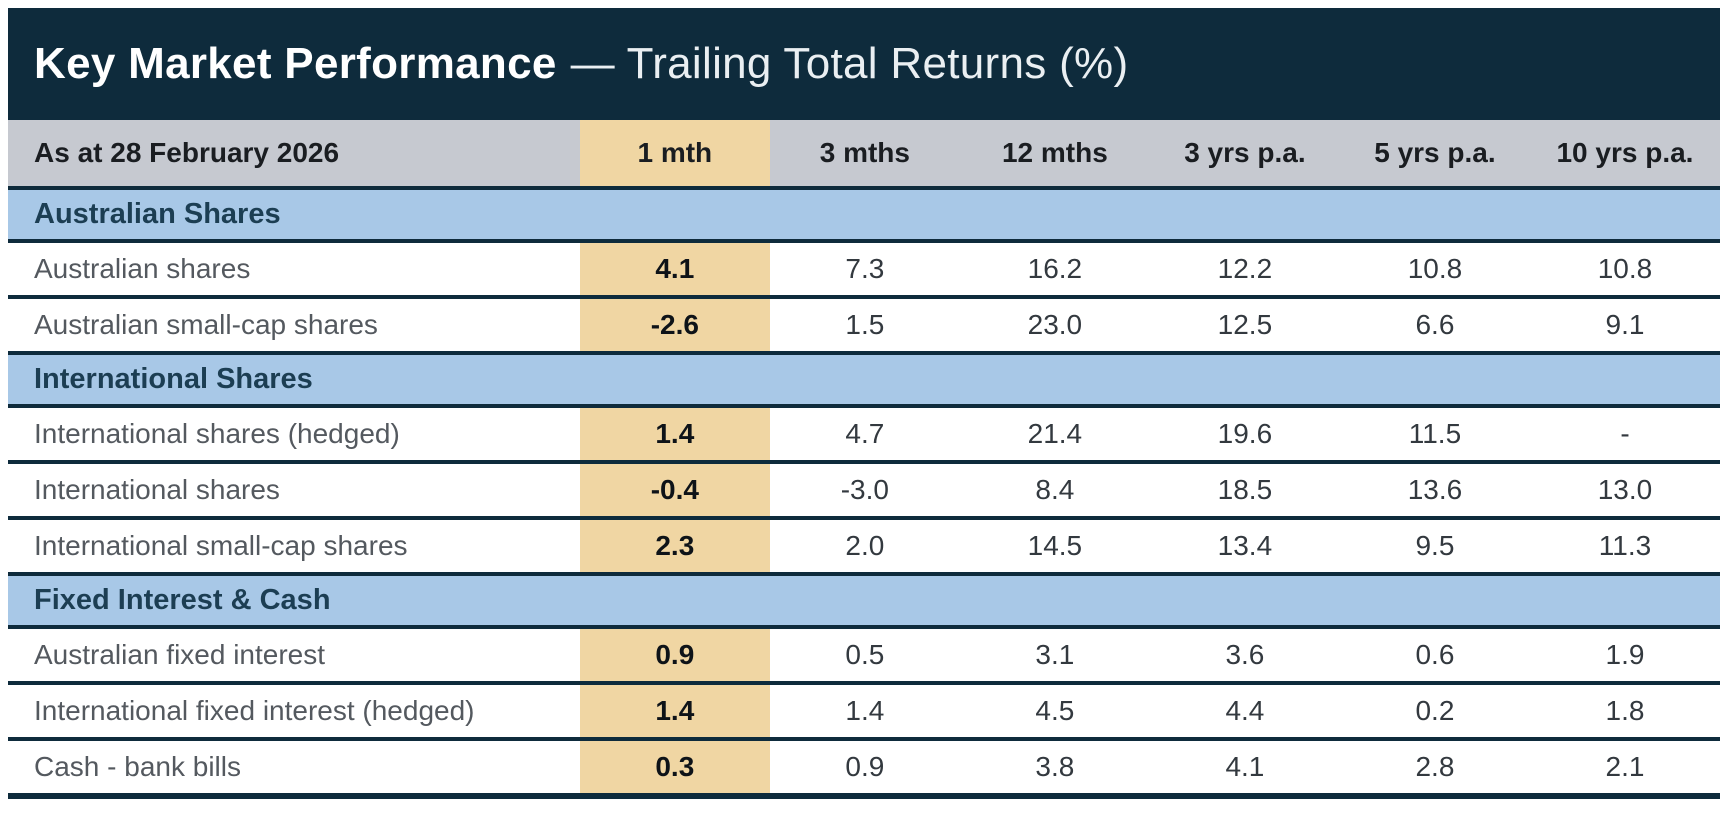  What do you see at coordinates (1244, 710) in the screenshot?
I see `cell-3yrs: 4.4` at bounding box center [1244, 710].